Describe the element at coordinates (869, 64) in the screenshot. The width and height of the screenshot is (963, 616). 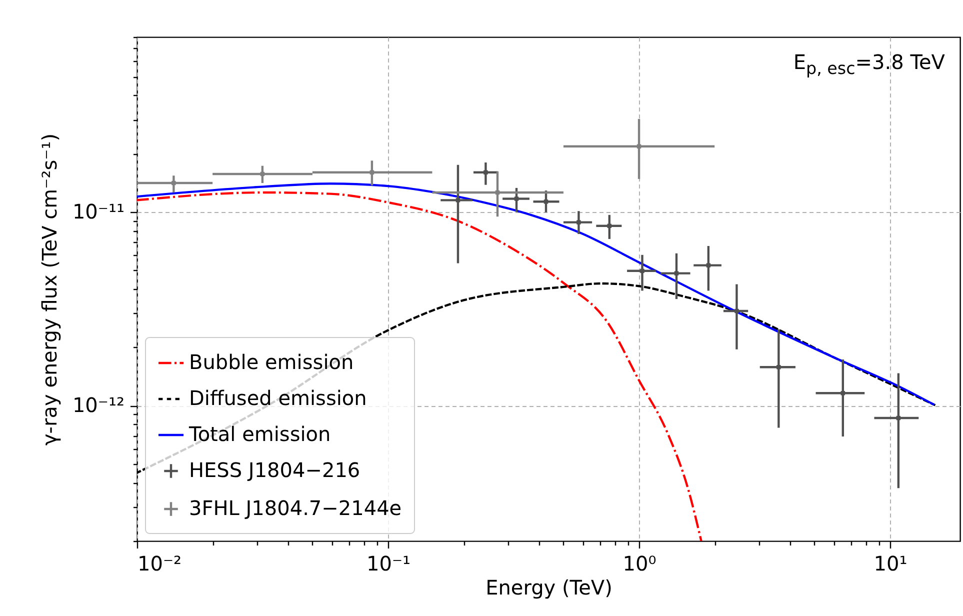
I see `annotation: E$_{p, esc}$=3.8 TeV` at that location.